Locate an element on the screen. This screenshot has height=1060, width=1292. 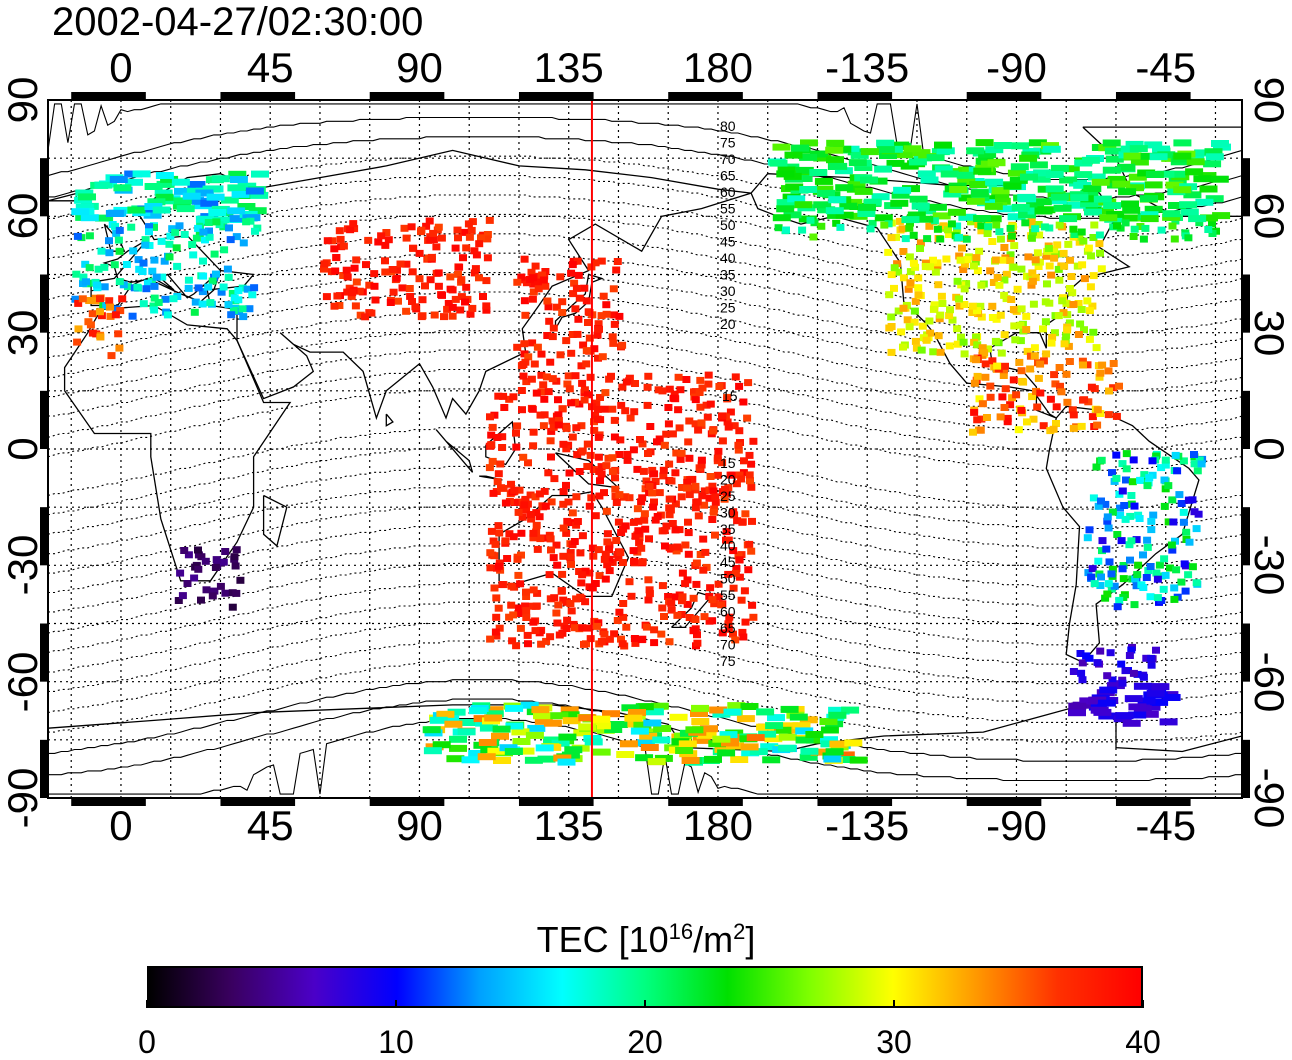
contour-label: 50 is located at coordinates (728, 579).